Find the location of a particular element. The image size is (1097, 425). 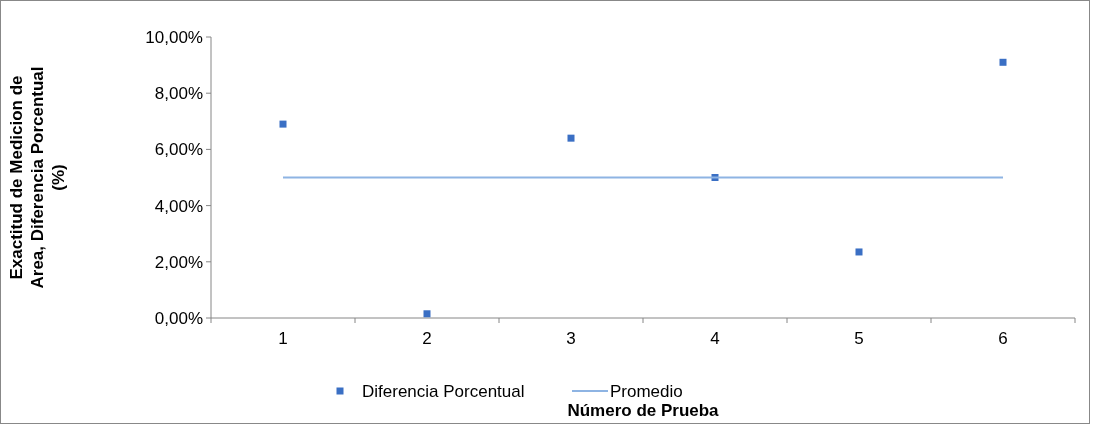

x-axis-title: Número de Prueba is located at coordinates (643, 410).